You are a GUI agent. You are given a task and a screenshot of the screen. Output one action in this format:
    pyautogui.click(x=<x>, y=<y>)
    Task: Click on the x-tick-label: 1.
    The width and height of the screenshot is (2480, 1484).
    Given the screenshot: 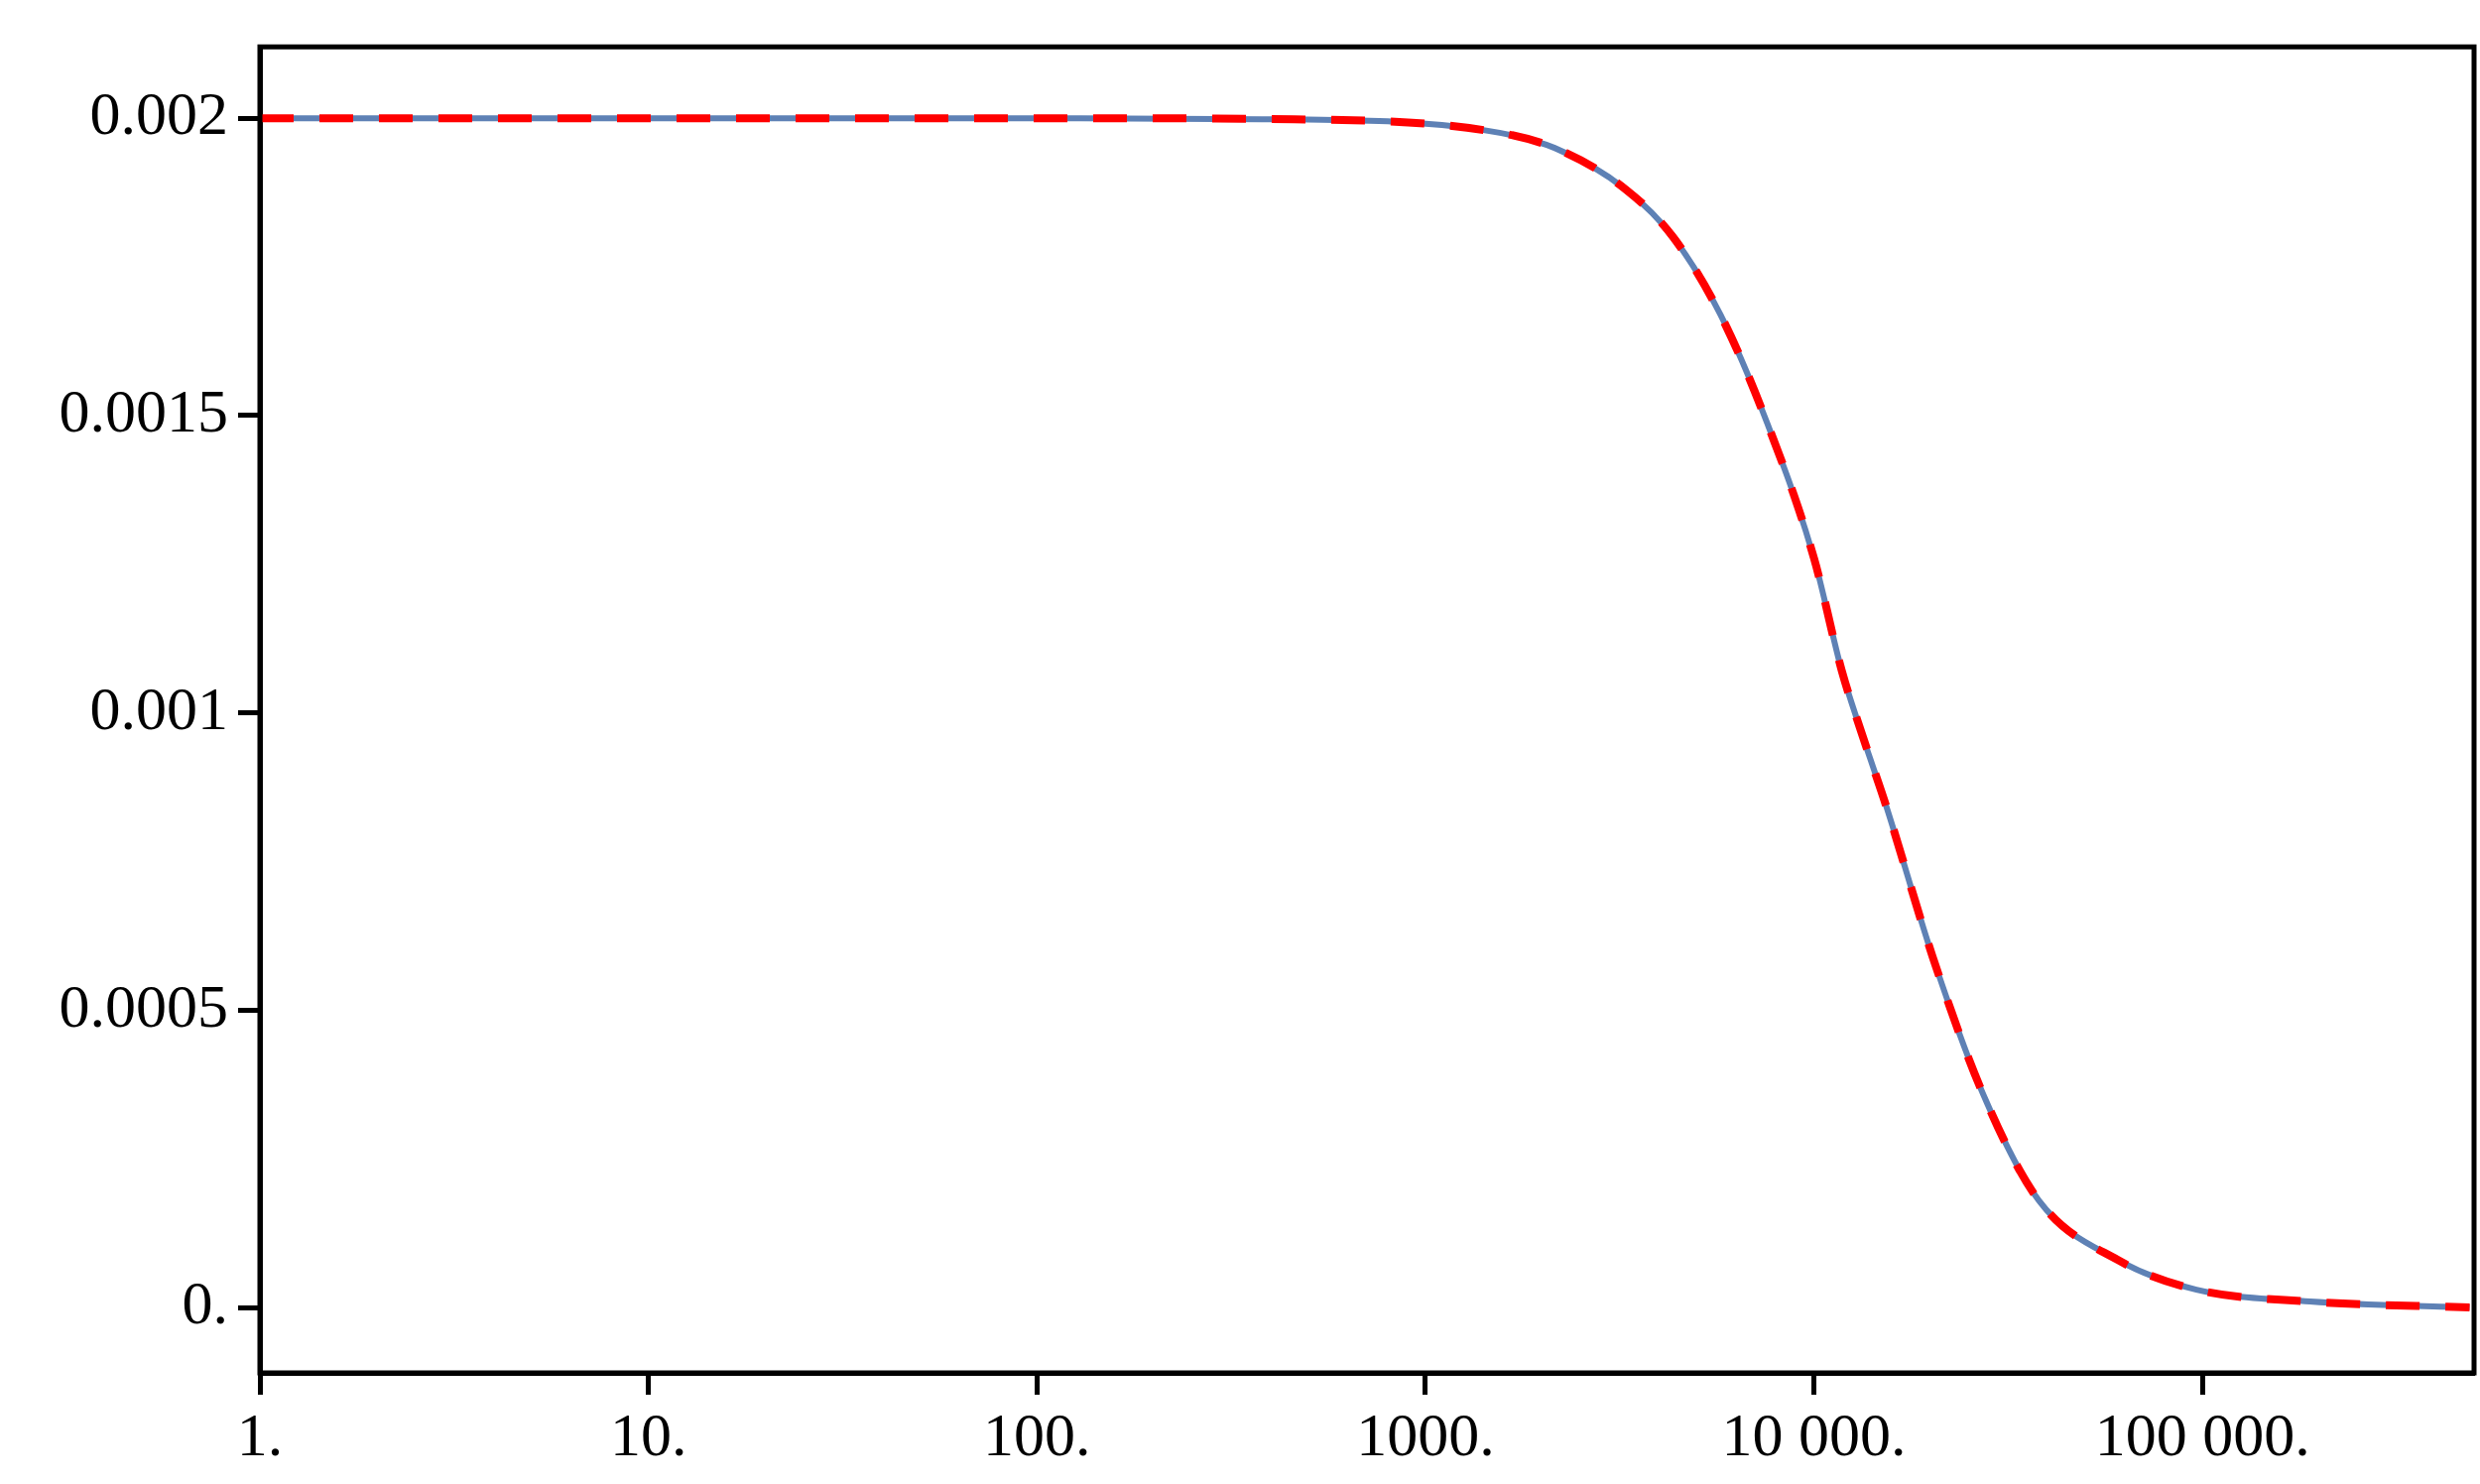 What is the action you would take?
    pyautogui.click(x=260, y=1435)
    